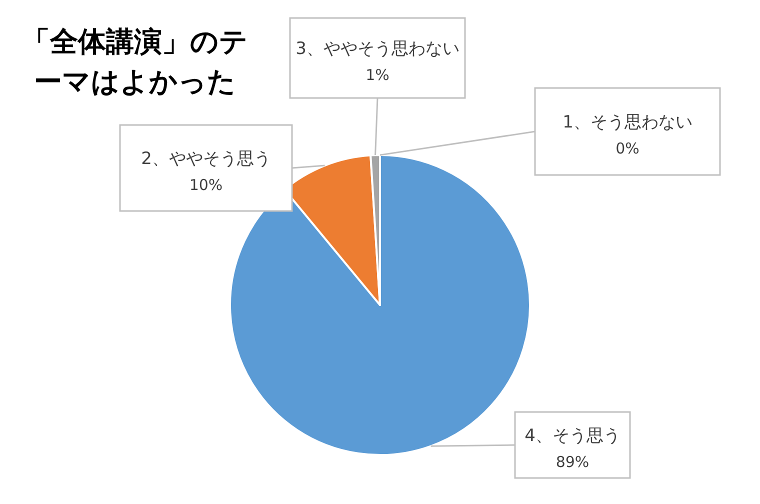 The height and width of the screenshot is (504, 760). What do you see at coordinates (135, 62) in the screenshot?
I see `chart-title: 「全体講演」のテーマはよかった` at bounding box center [135, 62].